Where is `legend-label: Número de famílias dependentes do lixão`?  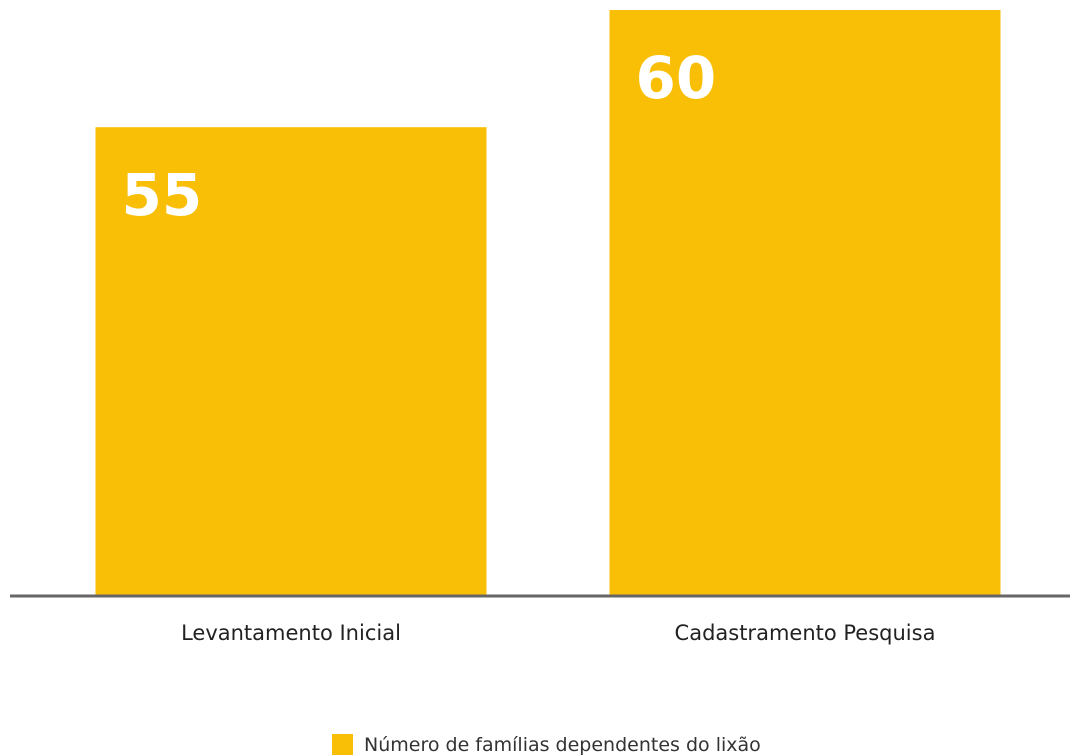
legend-label: Número de famílias dependentes do lixão is located at coordinates (562, 744).